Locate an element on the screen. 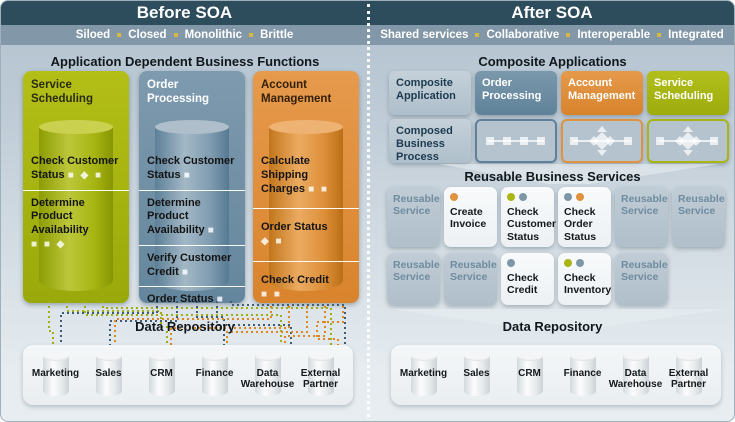 The width and height of the screenshot is (735, 422). composite-app-account-management: Account Management is located at coordinates (602, 93).